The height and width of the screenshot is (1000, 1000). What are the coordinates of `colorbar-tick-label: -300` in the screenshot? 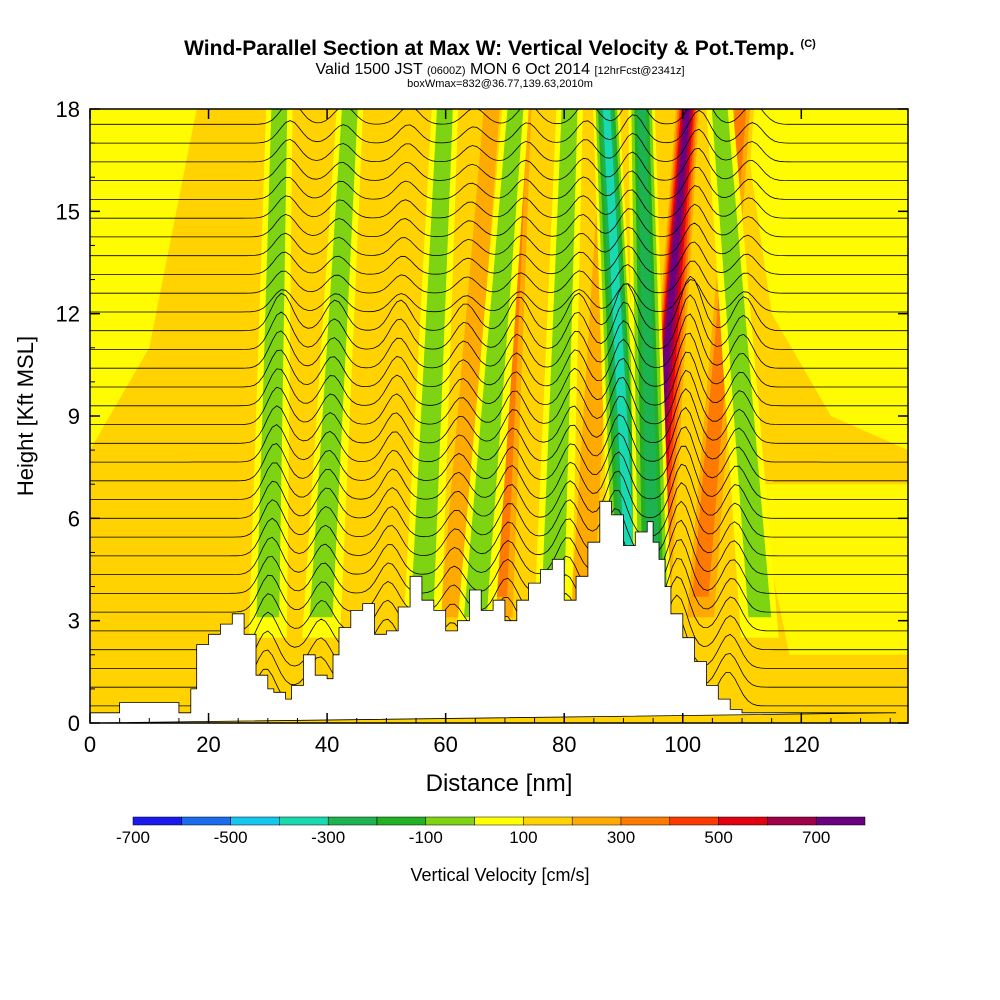 It's located at (328, 837).